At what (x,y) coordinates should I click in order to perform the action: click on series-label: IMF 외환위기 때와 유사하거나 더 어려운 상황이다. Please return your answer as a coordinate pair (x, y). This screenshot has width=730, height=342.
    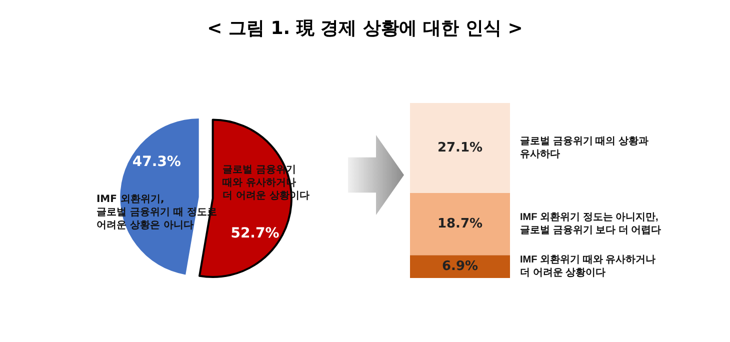
    Looking at the image, I should click on (588, 266).